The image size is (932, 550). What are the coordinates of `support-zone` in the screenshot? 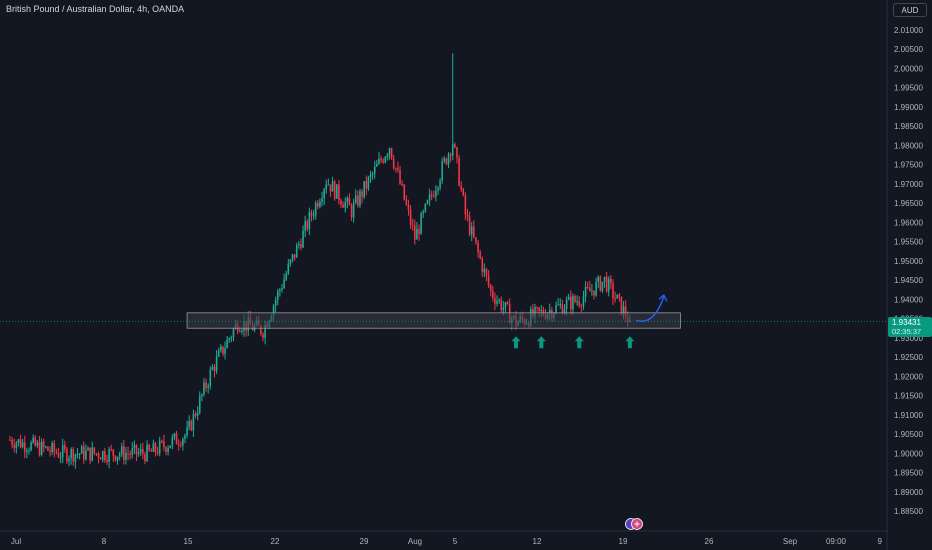 It's located at (433, 320).